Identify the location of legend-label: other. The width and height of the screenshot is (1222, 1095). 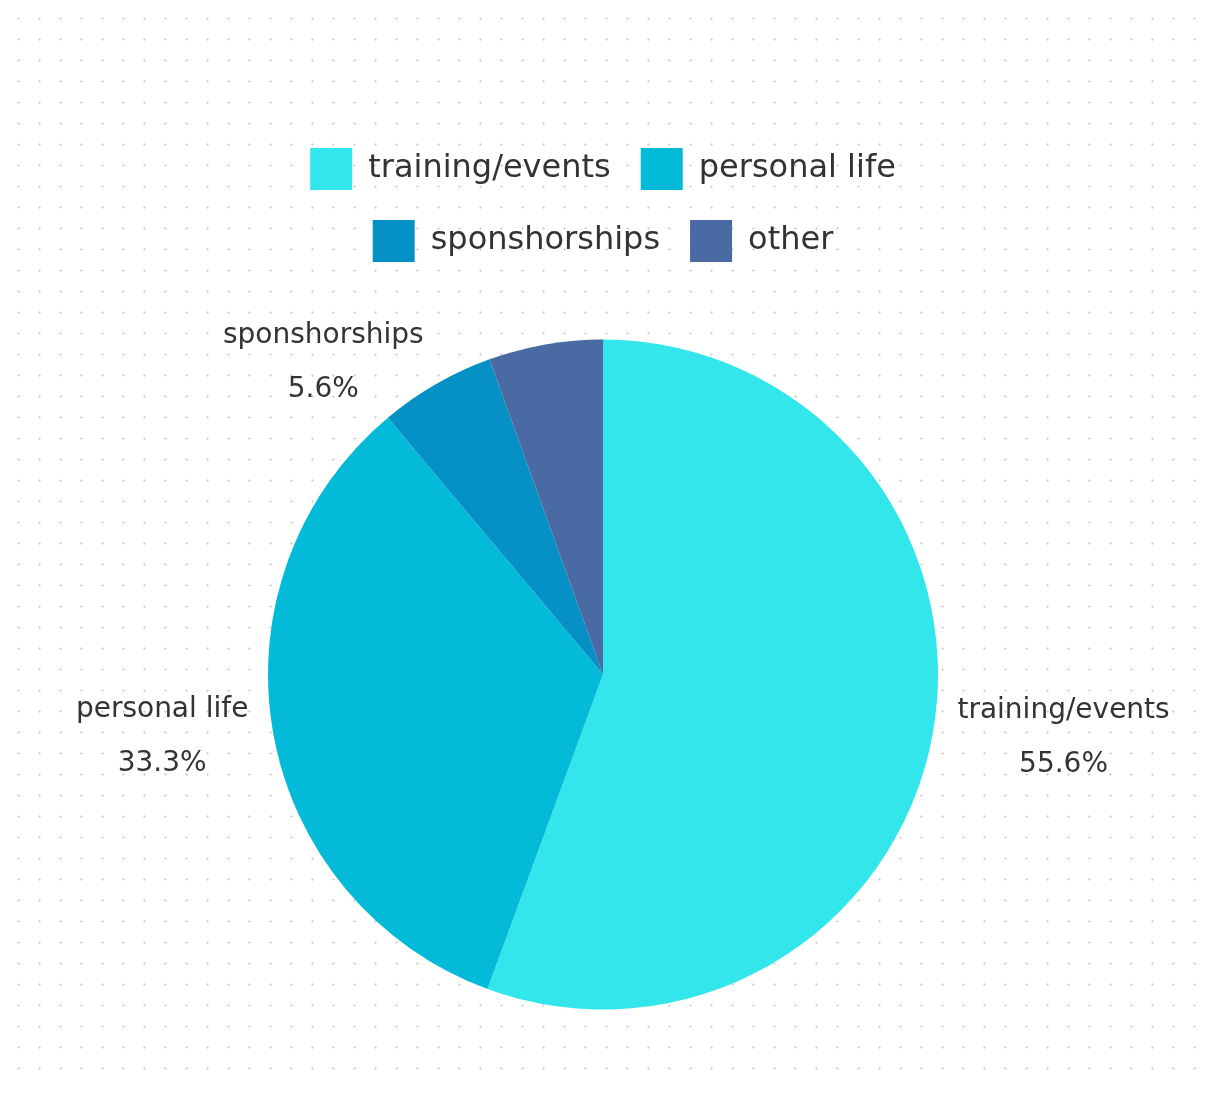
(791, 238).